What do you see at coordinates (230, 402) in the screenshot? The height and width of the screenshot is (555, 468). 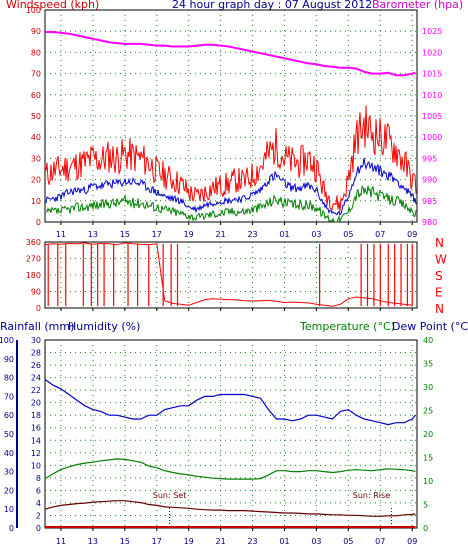 I see `humidity-line` at bounding box center [230, 402].